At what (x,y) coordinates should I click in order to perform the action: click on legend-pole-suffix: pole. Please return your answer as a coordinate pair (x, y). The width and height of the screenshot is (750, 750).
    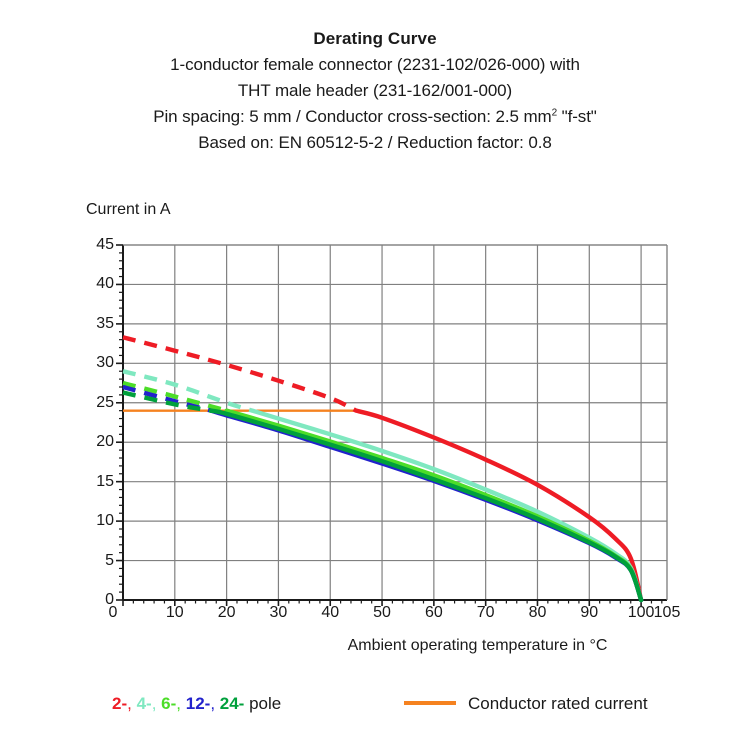
    Looking at the image, I should click on (263, 703).